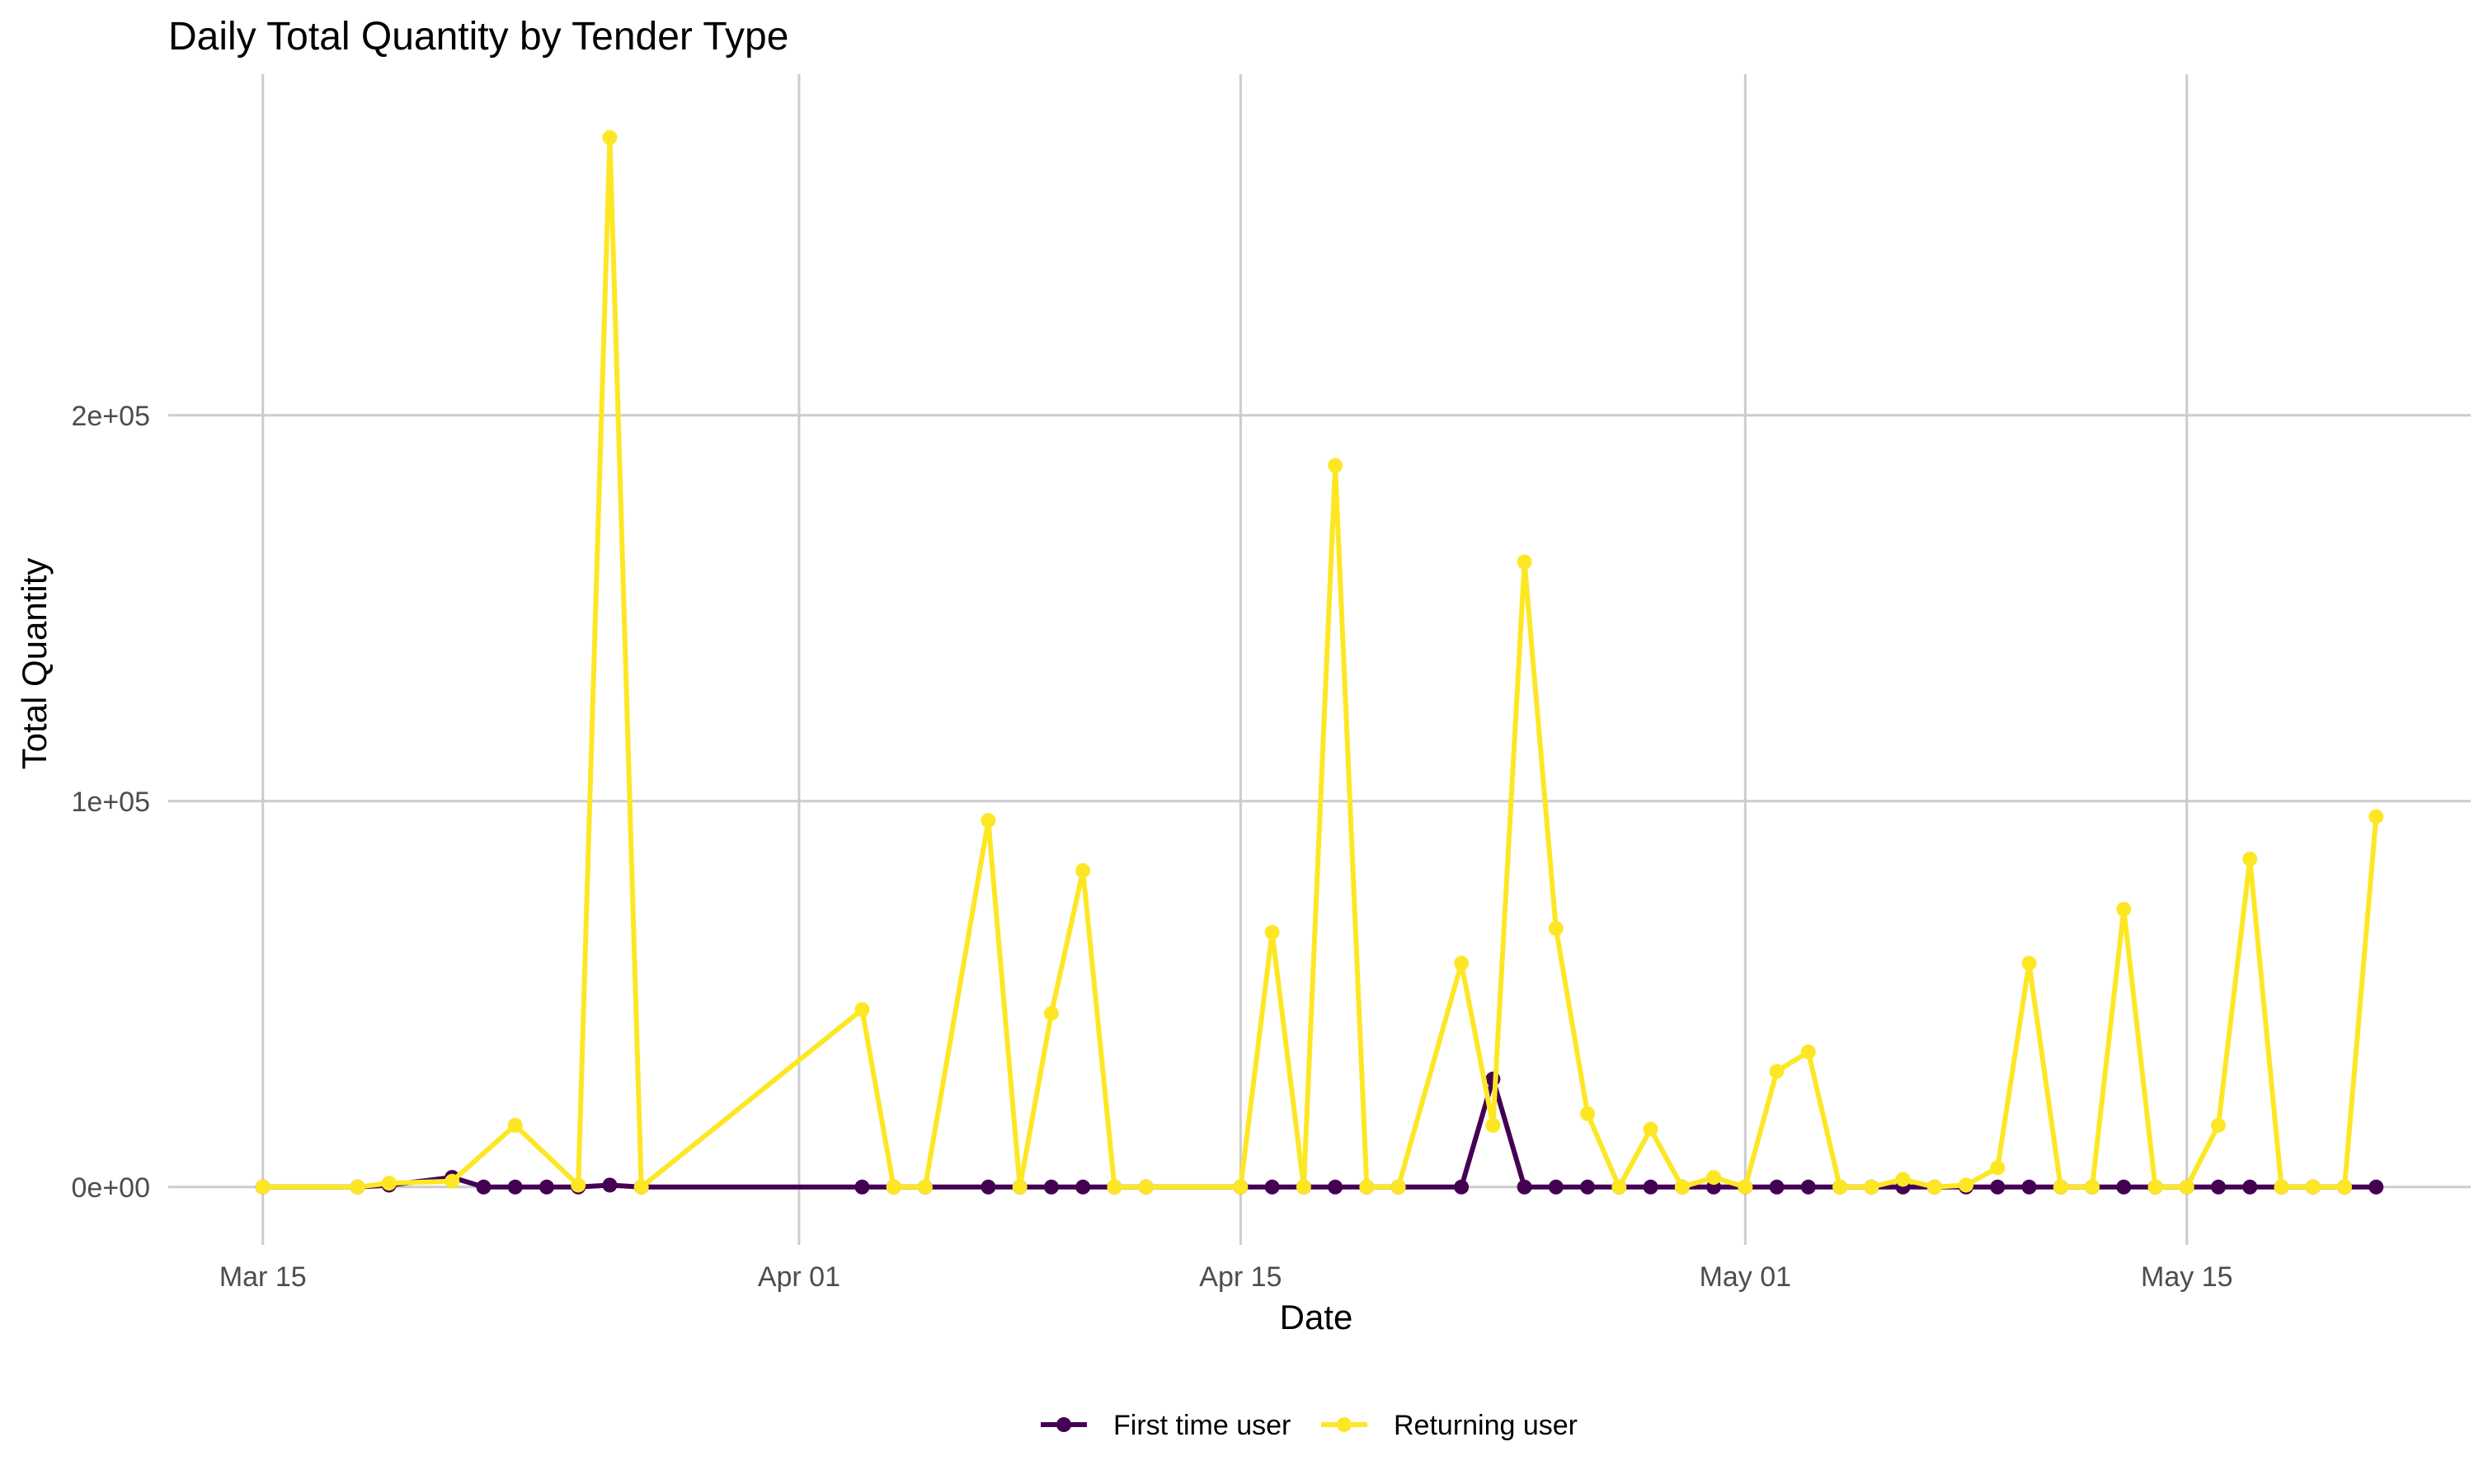 This screenshot has width=2474, height=1484. I want to click on x-tick-label-1: Apr 01, so click(799, 1277).